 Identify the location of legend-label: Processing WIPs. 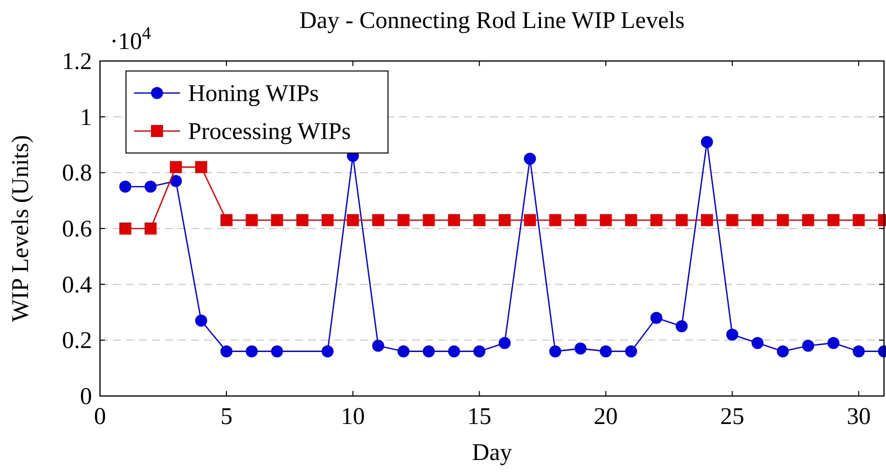
(269, 132).